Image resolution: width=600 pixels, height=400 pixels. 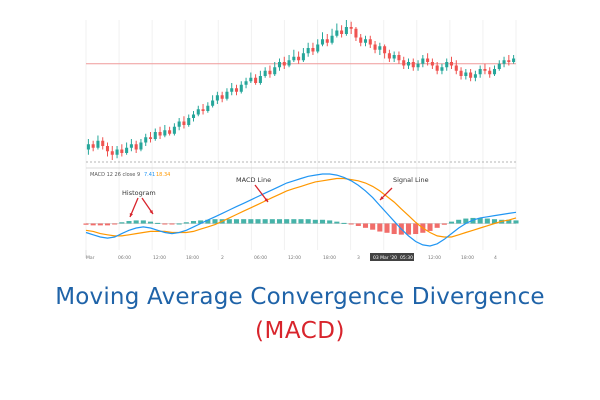 What do you see at coordinates (385, 258) in the screenshot?
I see `x-tick-label: 03 Mar '20` at bounding box center [385, 258].